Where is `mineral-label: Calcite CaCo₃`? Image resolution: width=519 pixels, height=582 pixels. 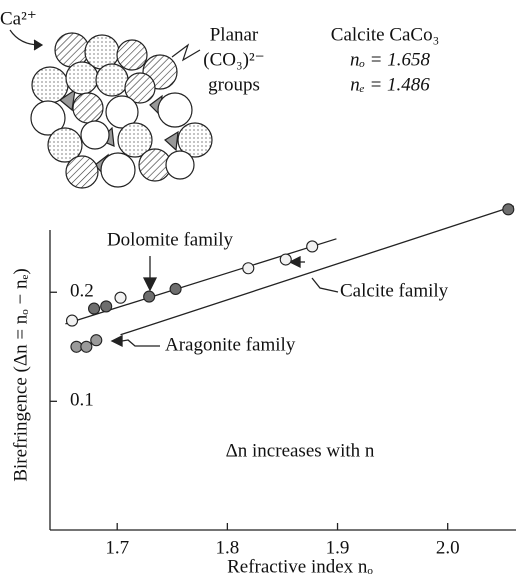
mineral-label: Calcite CaCo₃ is located at coordinates (385, 34).